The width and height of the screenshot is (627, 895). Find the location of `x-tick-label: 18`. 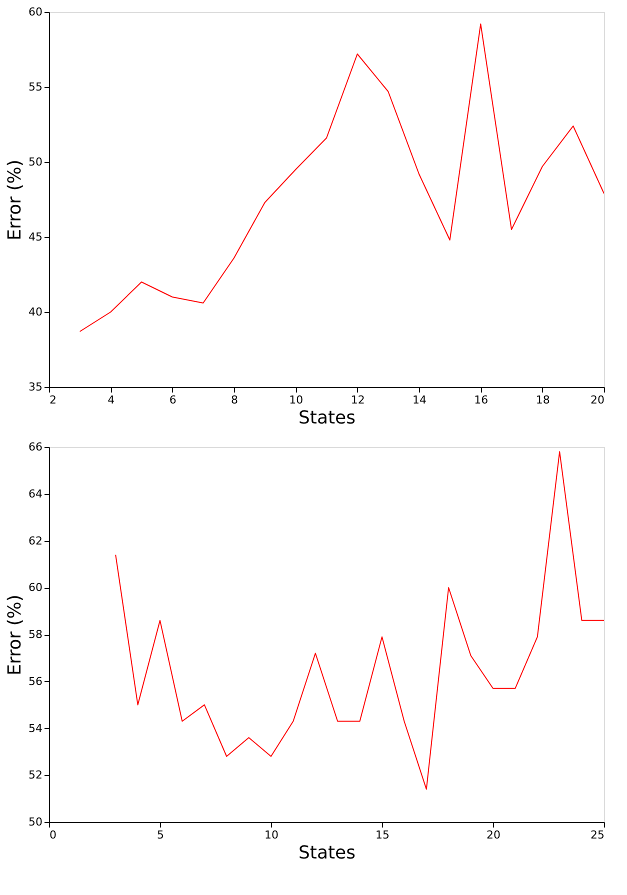

x-tick-label: 18 is located at coordinates (543, 400).